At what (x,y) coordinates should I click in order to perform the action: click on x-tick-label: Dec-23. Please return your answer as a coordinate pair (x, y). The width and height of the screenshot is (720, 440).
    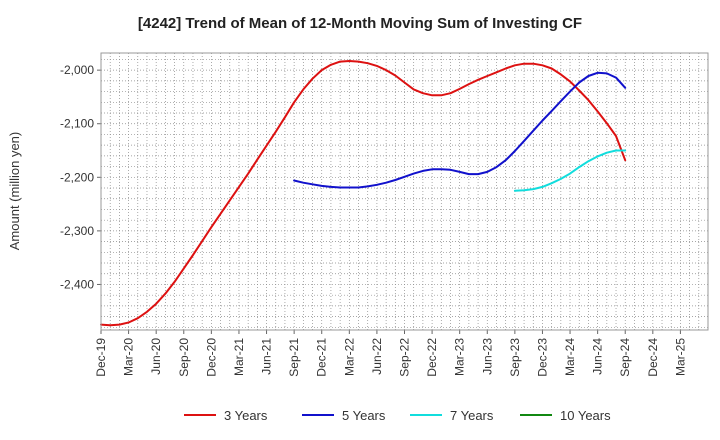
    Looking at the image, I should click on (542, 357).